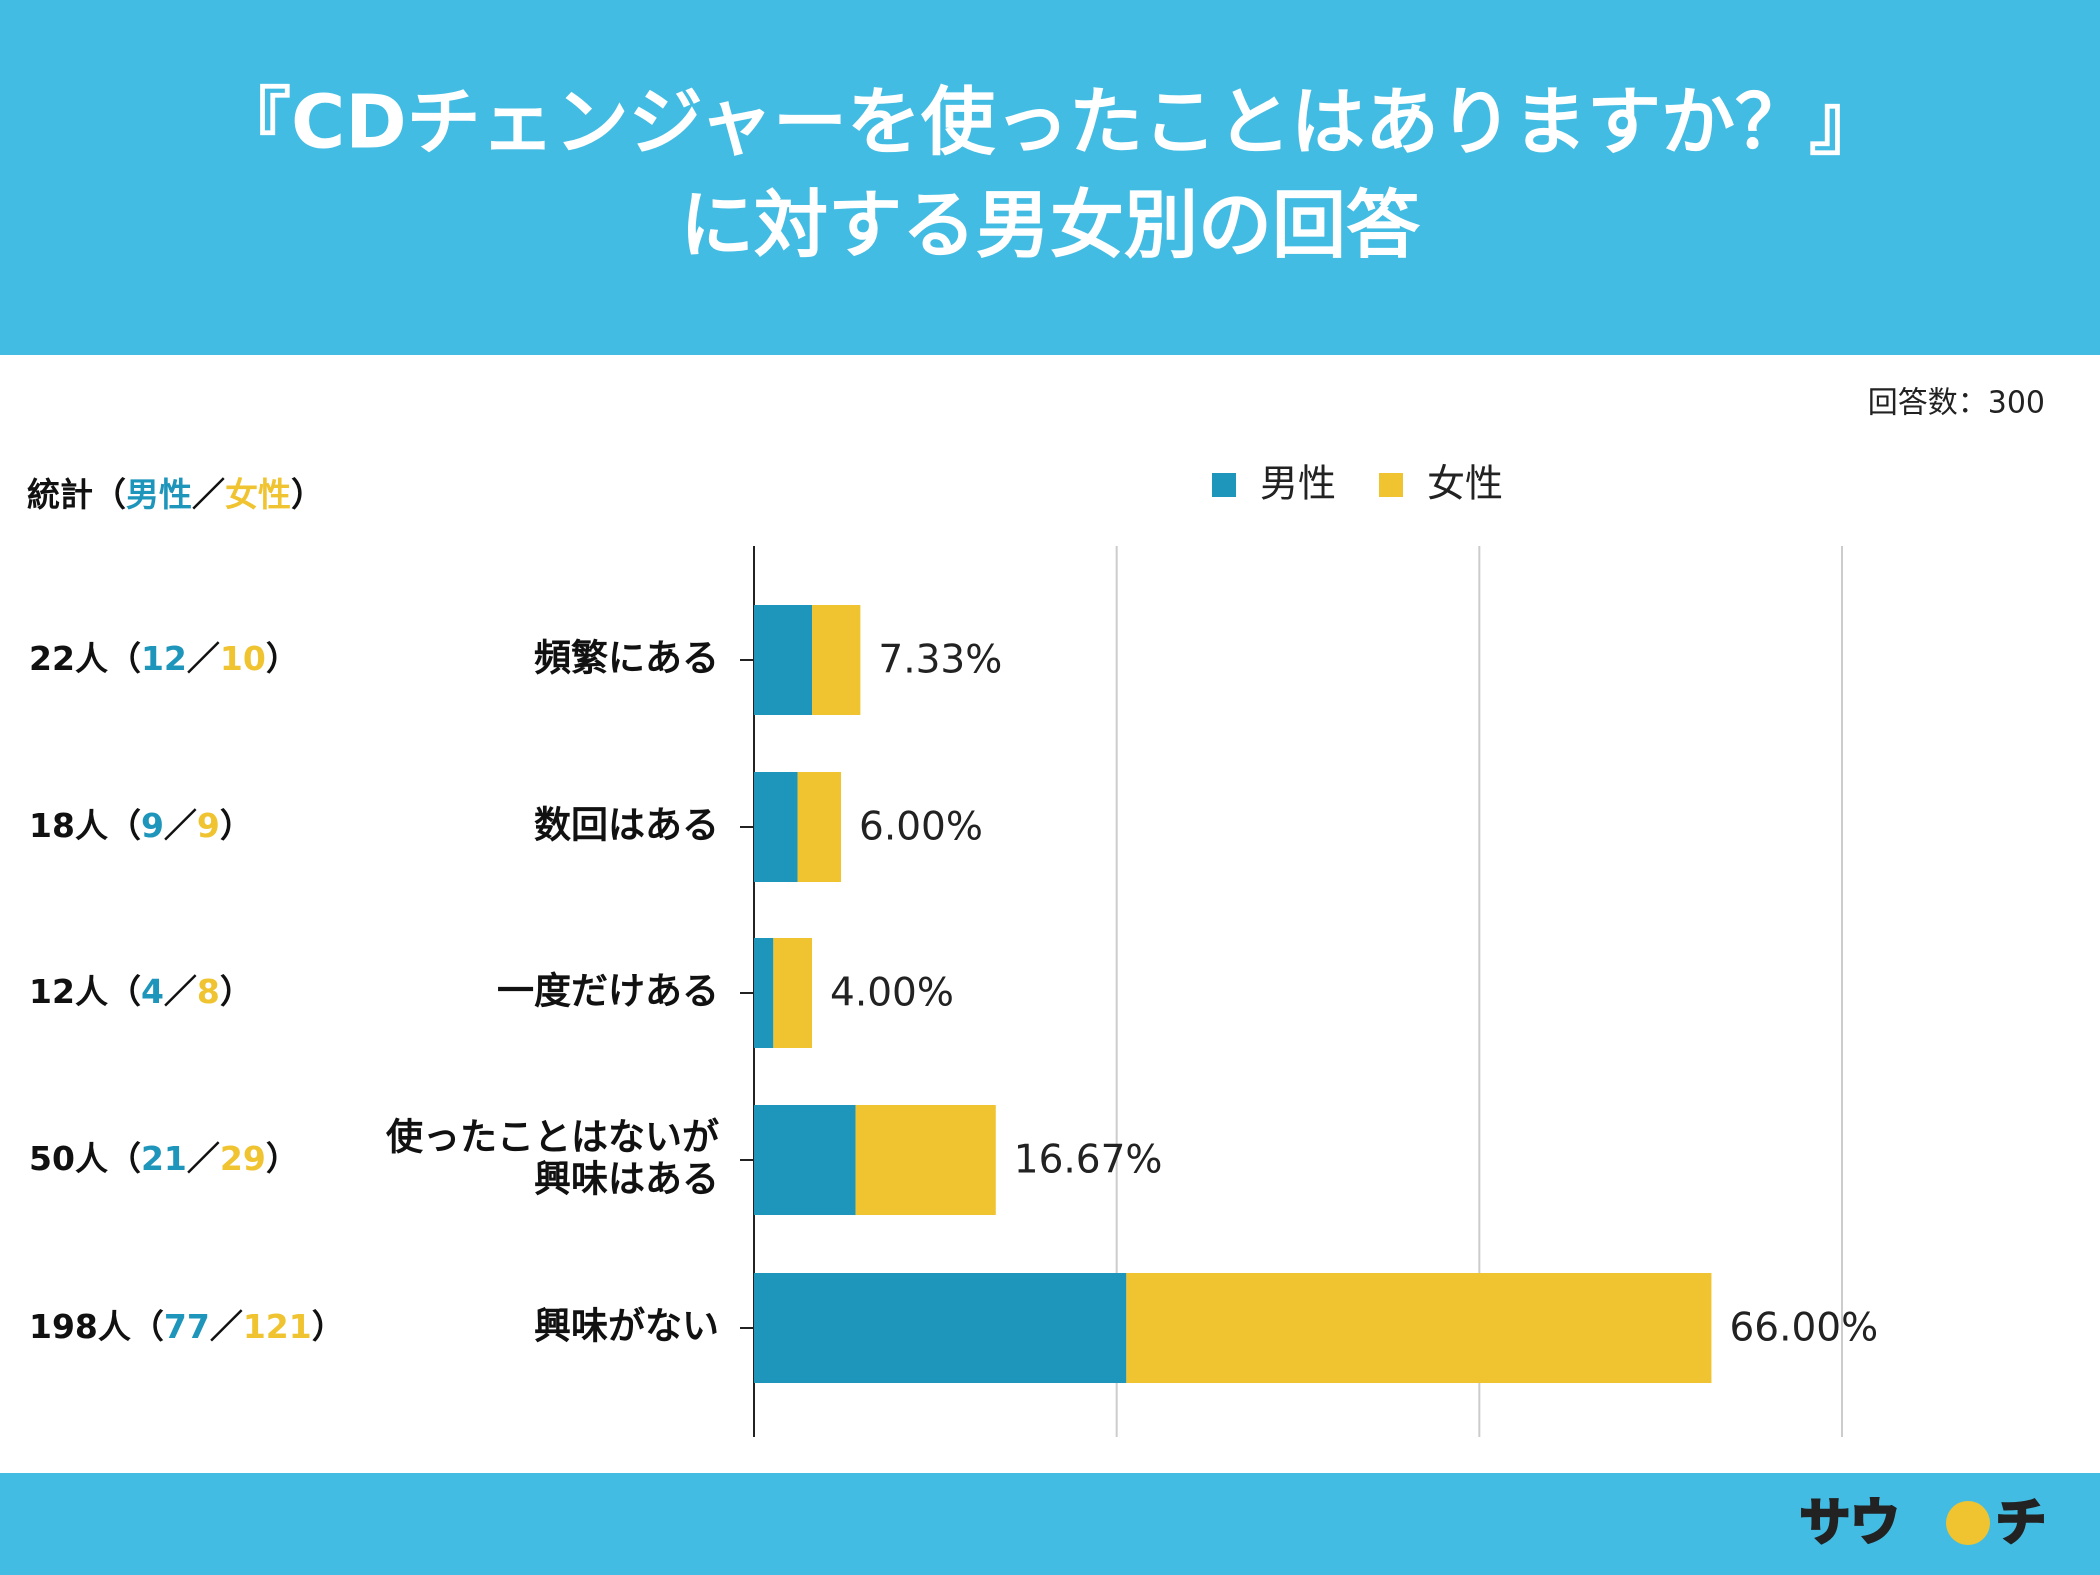 Image resolution: width=2100 pixels, height=1575 pixels. Describe the element at coordinates (208, 991) in the screenshot. I see `stats-part: 8` at that location.